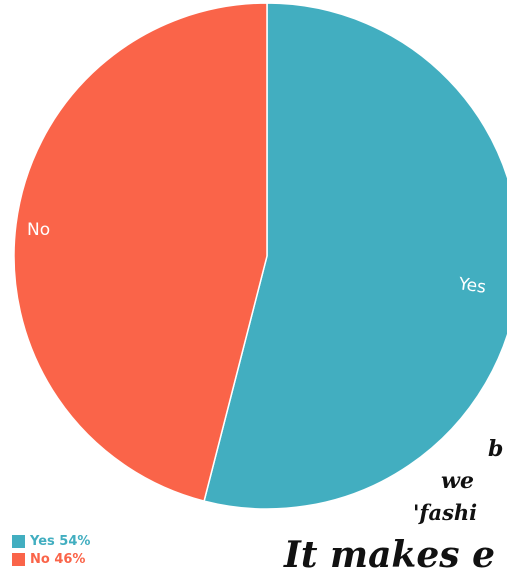  Describe the element at coordinates (496, 449) in the screenshot. I see `overlay-text-line-1: b` at that location.